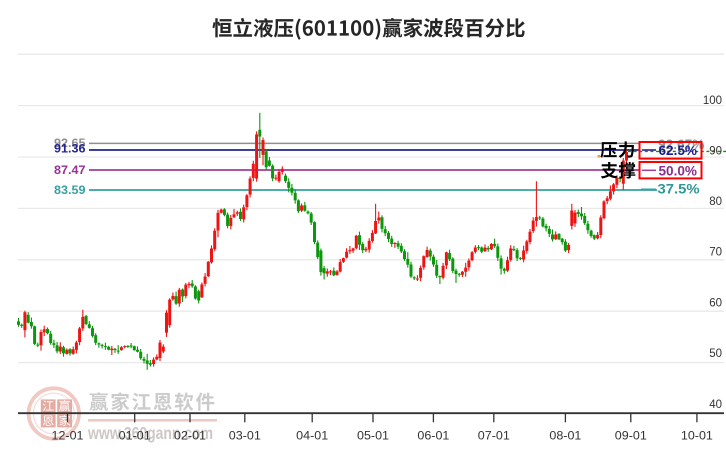 The height and width of the screenshot is (455, 726). Describe the element at coordinates (715, 405) in the screenshot. I see `svg-text: 40` at that location.